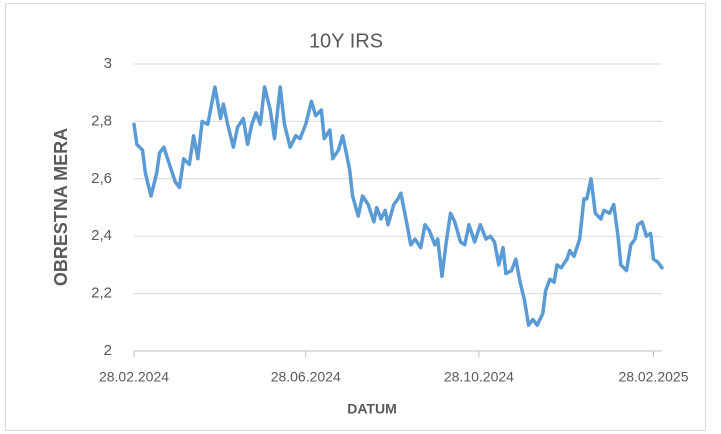 The width and height of the screenshot is (721, 434). Describe the element at coordinates (101, 235) in the screenshot. I see `y-tick-label: 2,4` at that location.